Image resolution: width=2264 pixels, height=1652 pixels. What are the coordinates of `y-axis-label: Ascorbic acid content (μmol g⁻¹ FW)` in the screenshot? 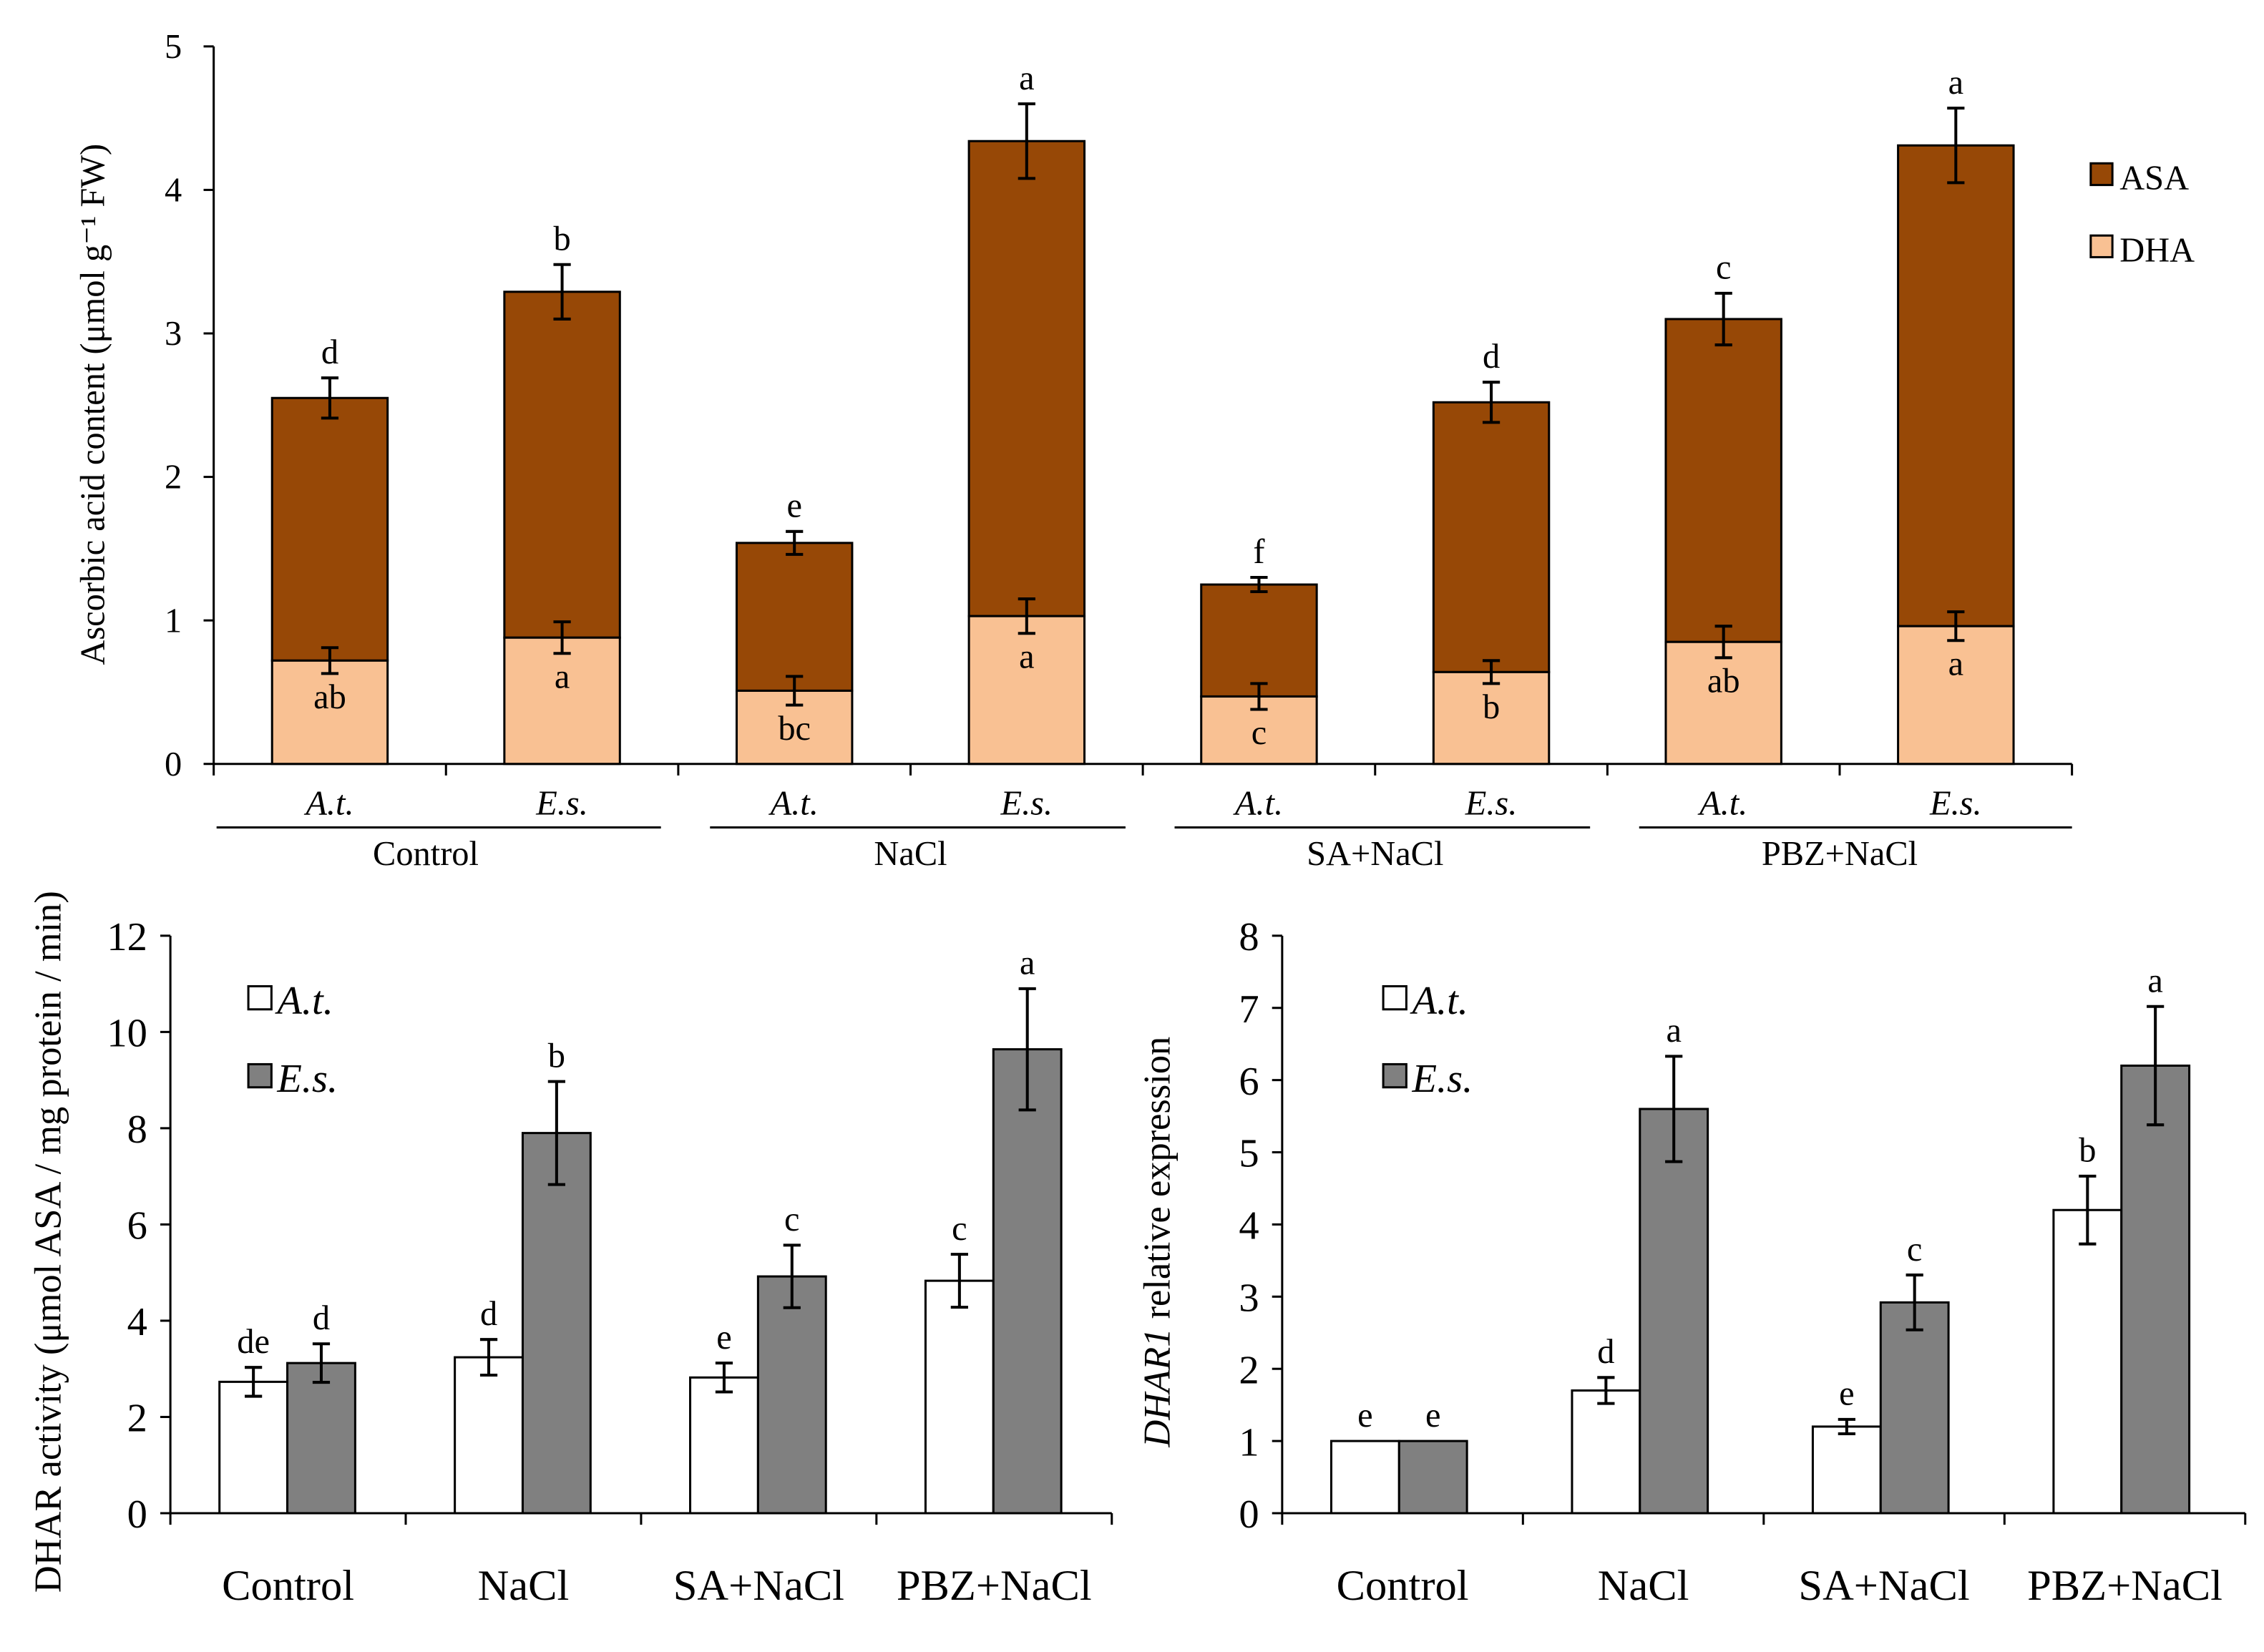 It's located at (93, 404).